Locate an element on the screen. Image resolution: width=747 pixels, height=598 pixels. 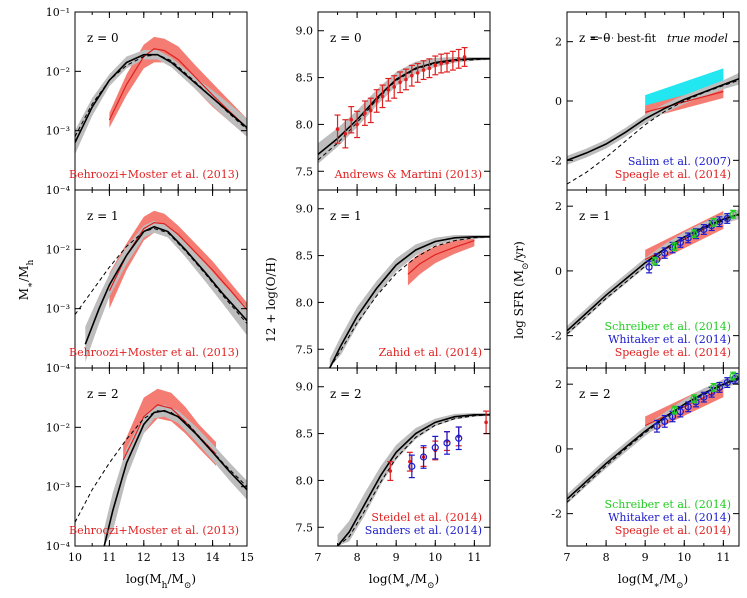
reference-red: Andrews & Martini (2013) is located at coordinates (408, 174).